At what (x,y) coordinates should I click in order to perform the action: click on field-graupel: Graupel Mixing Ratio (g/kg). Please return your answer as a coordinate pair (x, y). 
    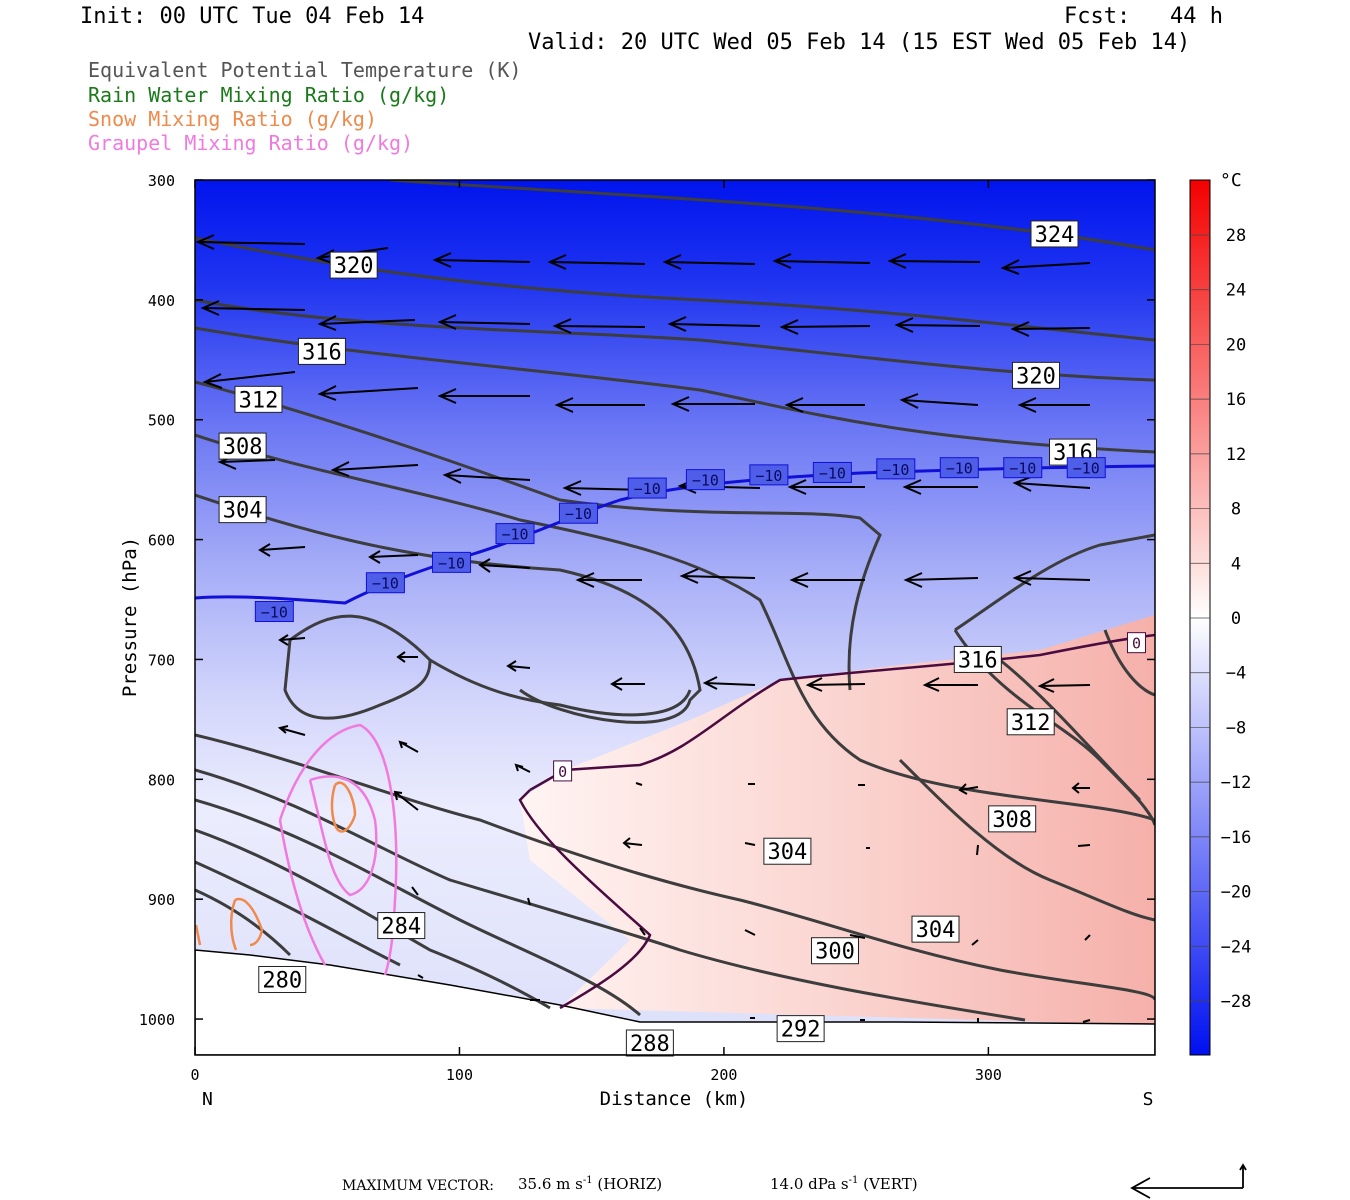
    Looking at the image, I should click on (251, 143).